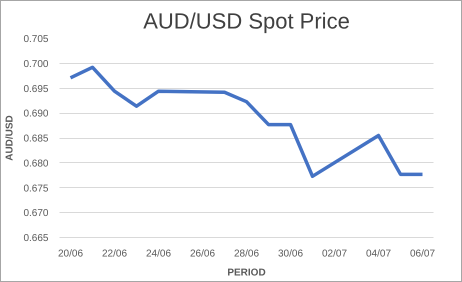  What do you see at coordinates (335, 254) in the screenshot?
I see `x-tick-label: 02/07` at bounding box center [335, 254].